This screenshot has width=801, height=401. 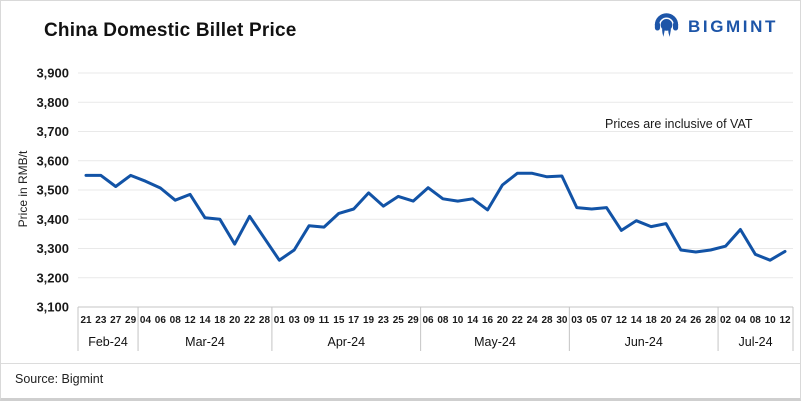 What do you see at coordinates (562, 320) in the screenshot?
I see `day-tick-label: 30` at bounding box center [562, 320].